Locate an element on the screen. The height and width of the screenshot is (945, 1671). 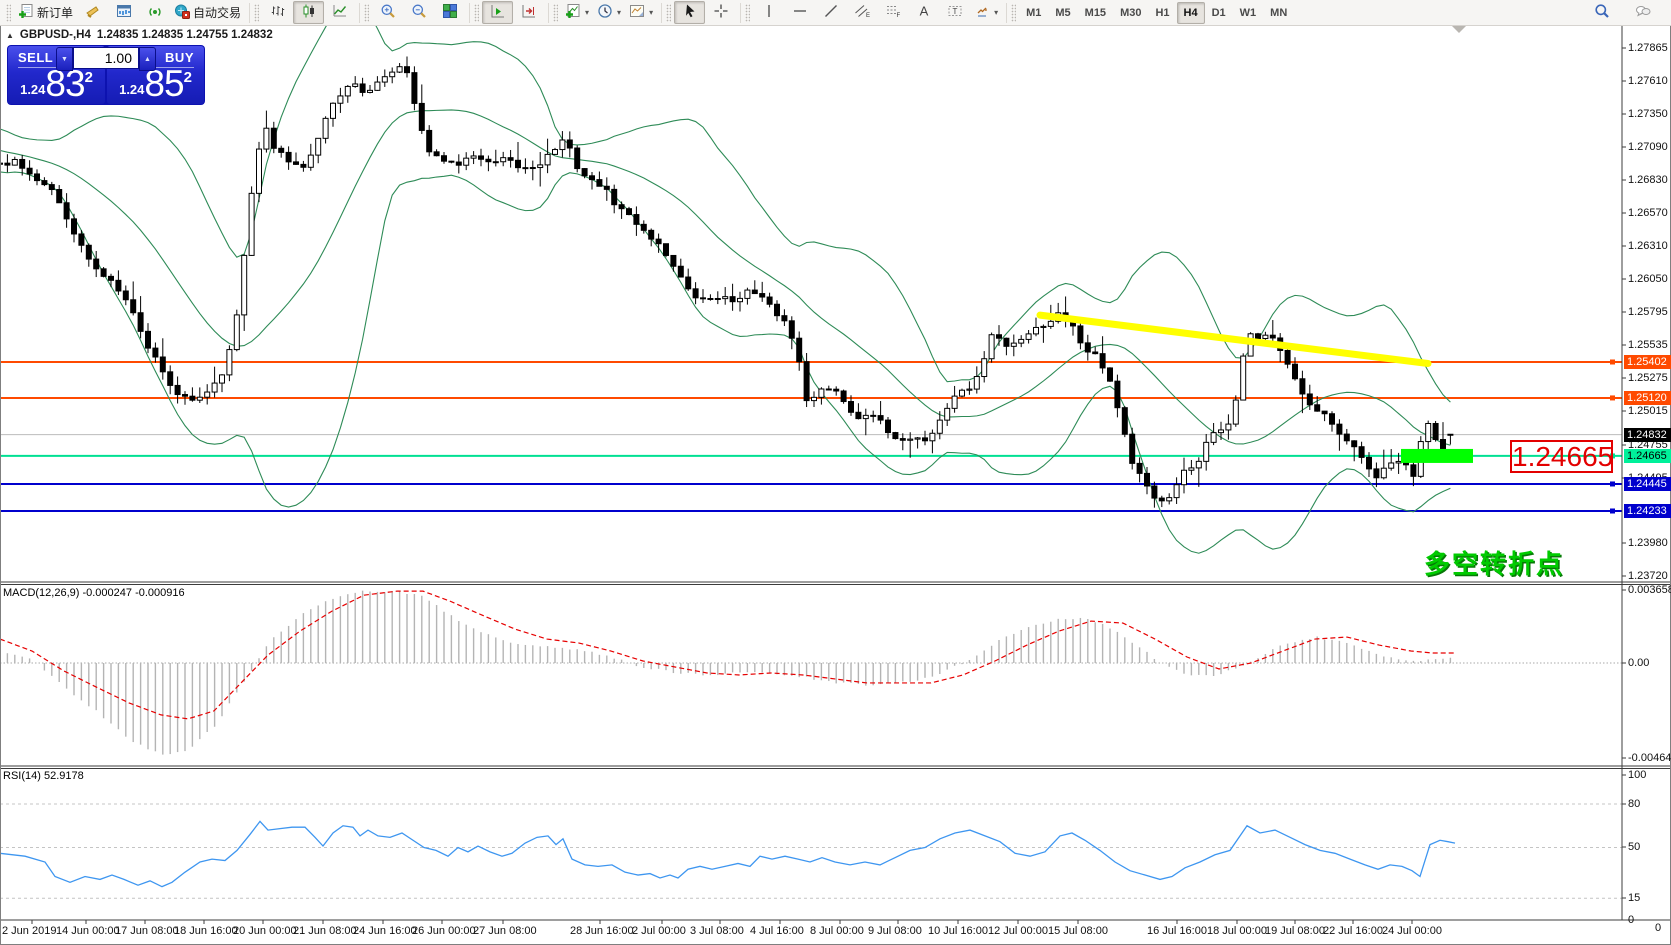
publisher-icon is located at coordinates (93, 12).